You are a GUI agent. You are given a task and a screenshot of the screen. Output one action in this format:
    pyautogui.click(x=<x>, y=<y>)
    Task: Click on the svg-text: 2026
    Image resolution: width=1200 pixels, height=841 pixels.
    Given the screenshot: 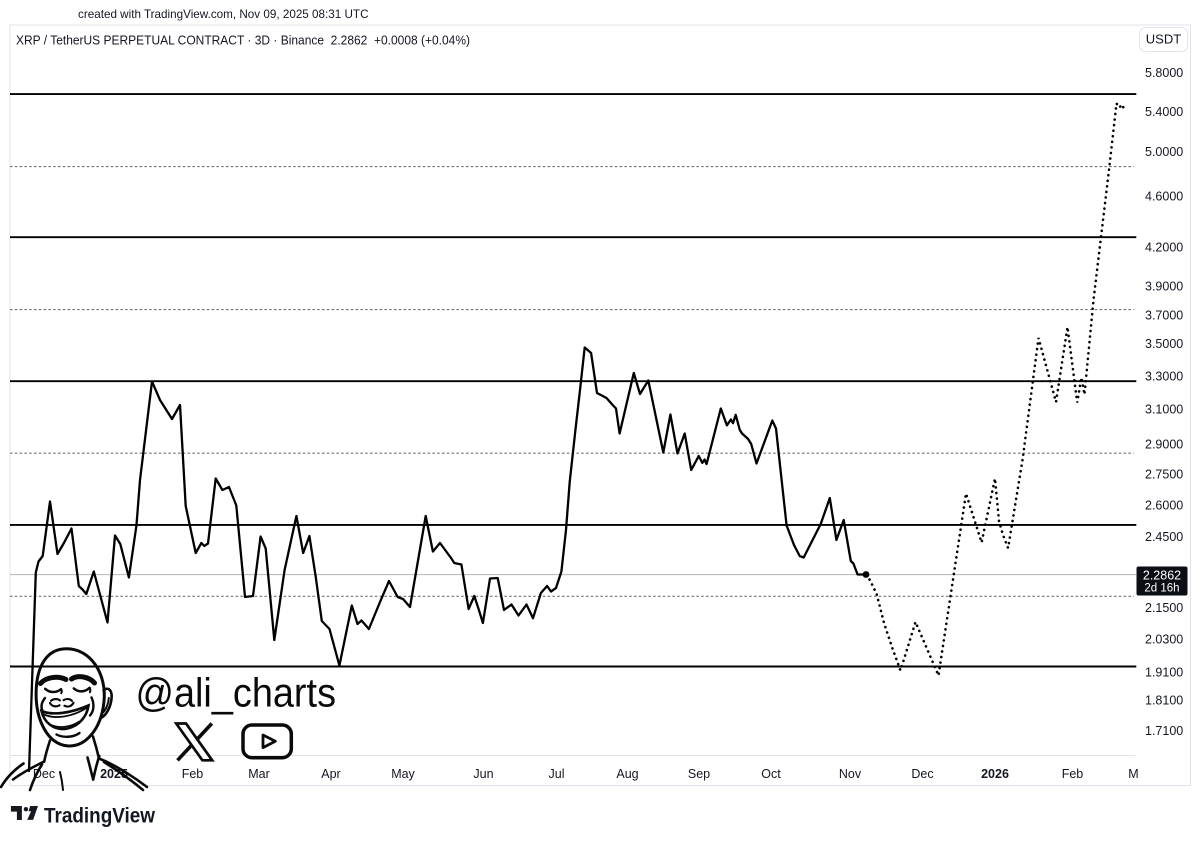 What is the action you would take?
    pyautogui.click(x=995, y=774)
    